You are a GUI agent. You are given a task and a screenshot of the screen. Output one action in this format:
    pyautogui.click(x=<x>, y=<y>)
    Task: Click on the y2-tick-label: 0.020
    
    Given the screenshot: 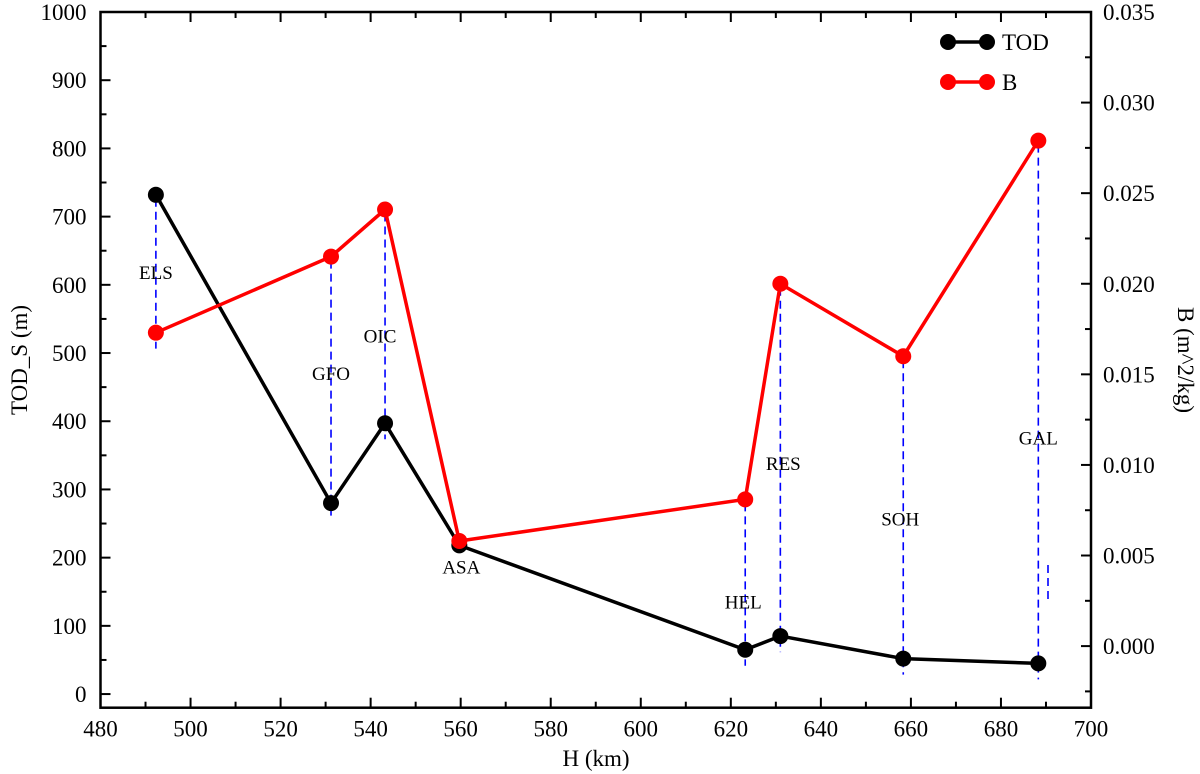 What is the action you would take?
    pyautogui.click(x=1129, y=284)
    